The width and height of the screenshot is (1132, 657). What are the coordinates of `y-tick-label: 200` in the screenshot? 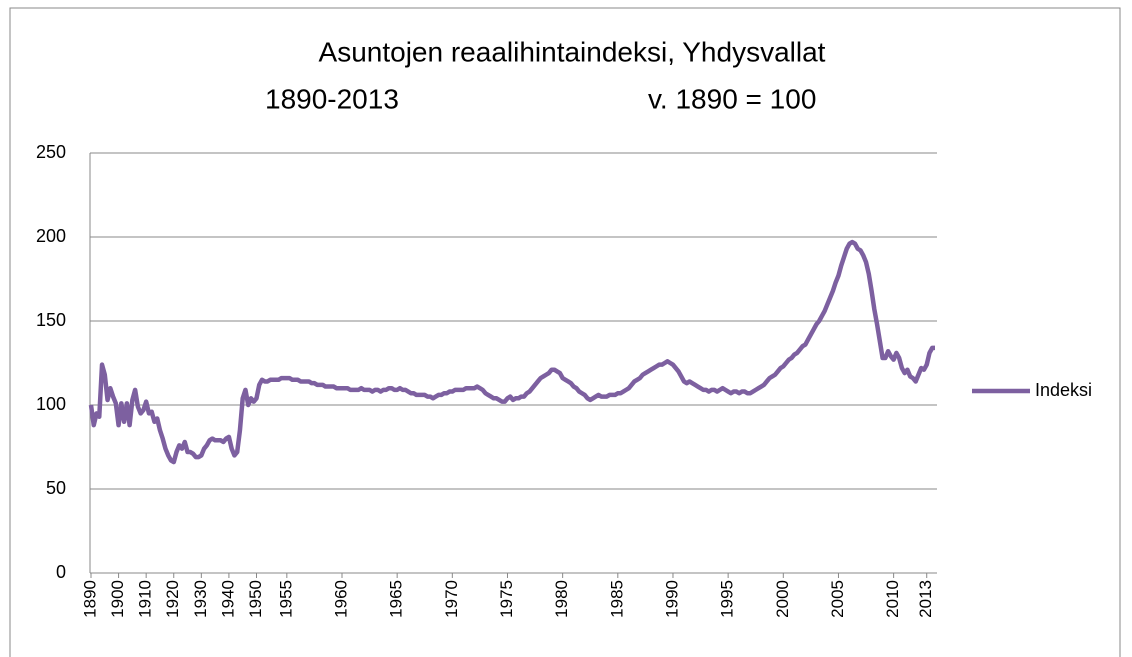 It's located at (51, 236).